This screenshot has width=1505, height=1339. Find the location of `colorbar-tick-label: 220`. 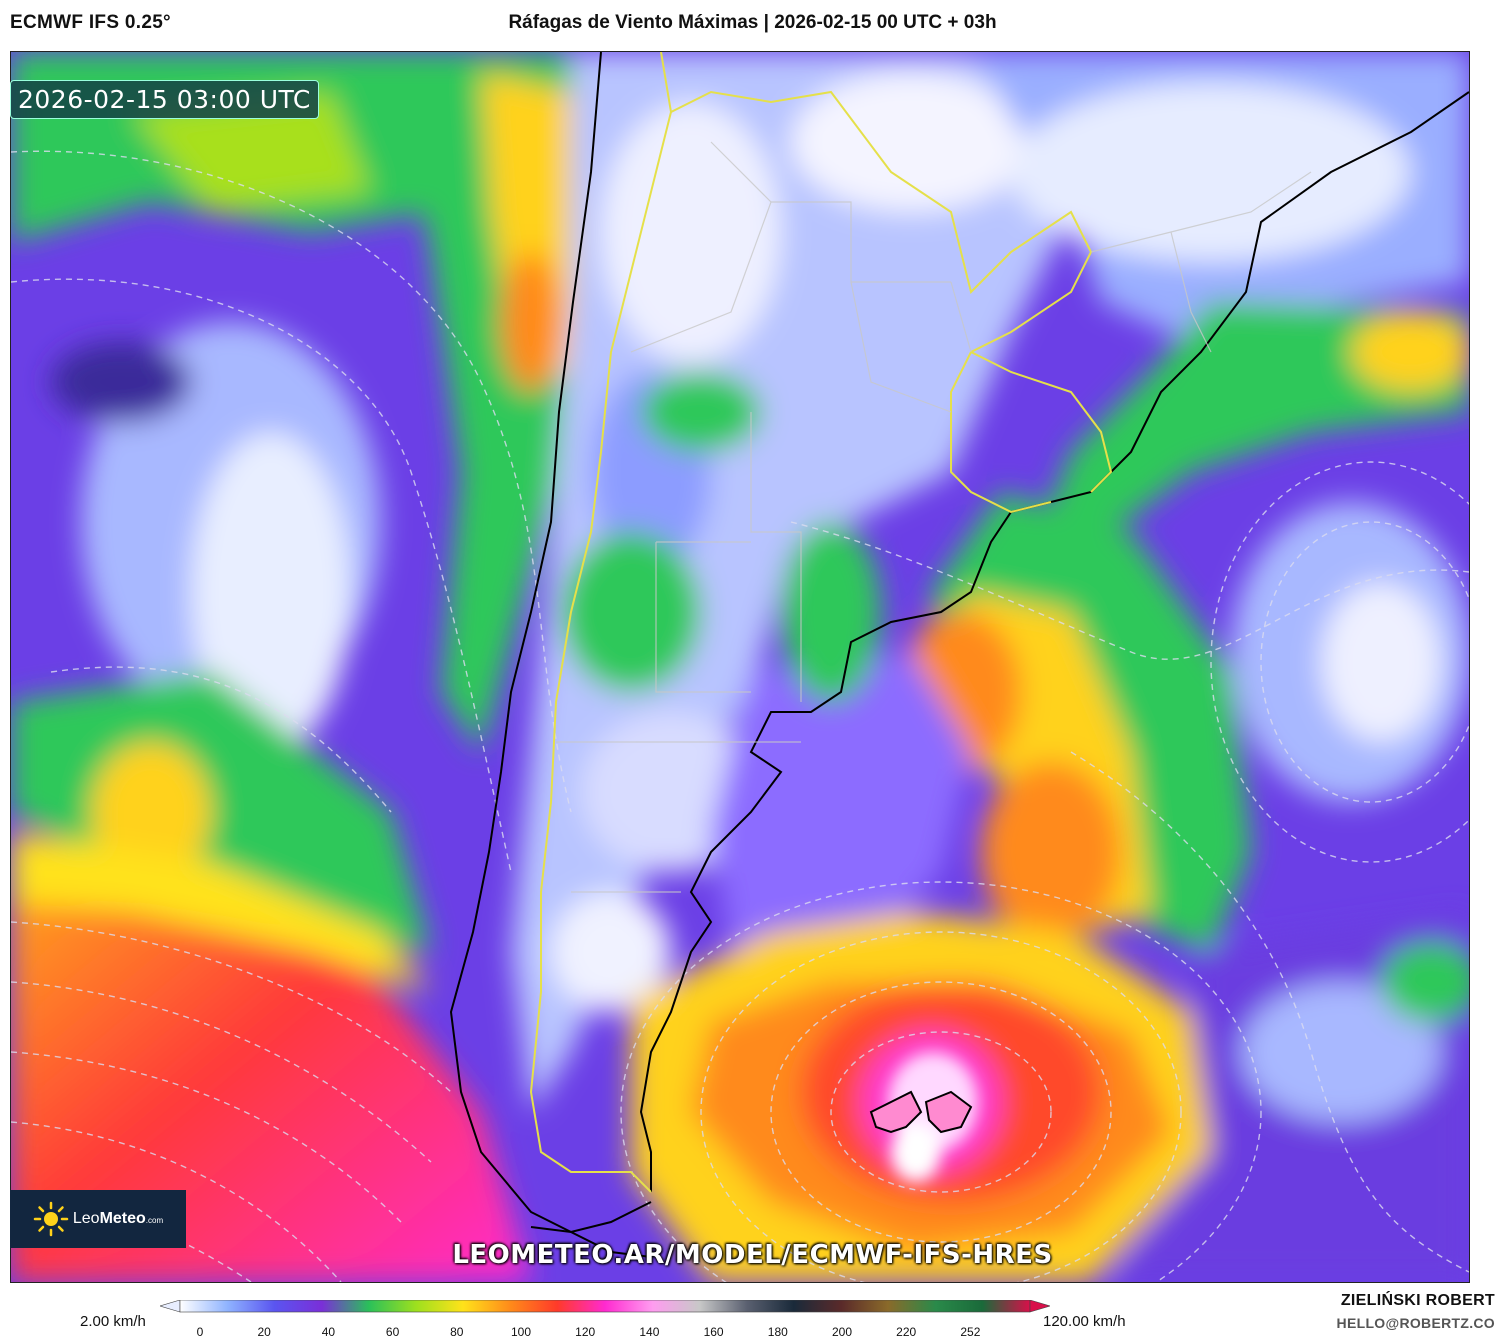

colorbar-tick-label: 220 is located at coordinates (906, 1332).